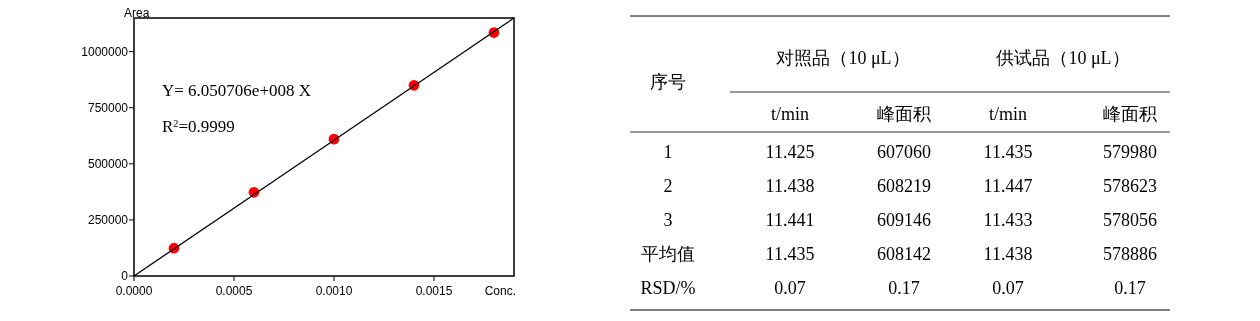 This screenshot has width=1260, height=321. I want to click on category-label: 2, so click(668, 186).